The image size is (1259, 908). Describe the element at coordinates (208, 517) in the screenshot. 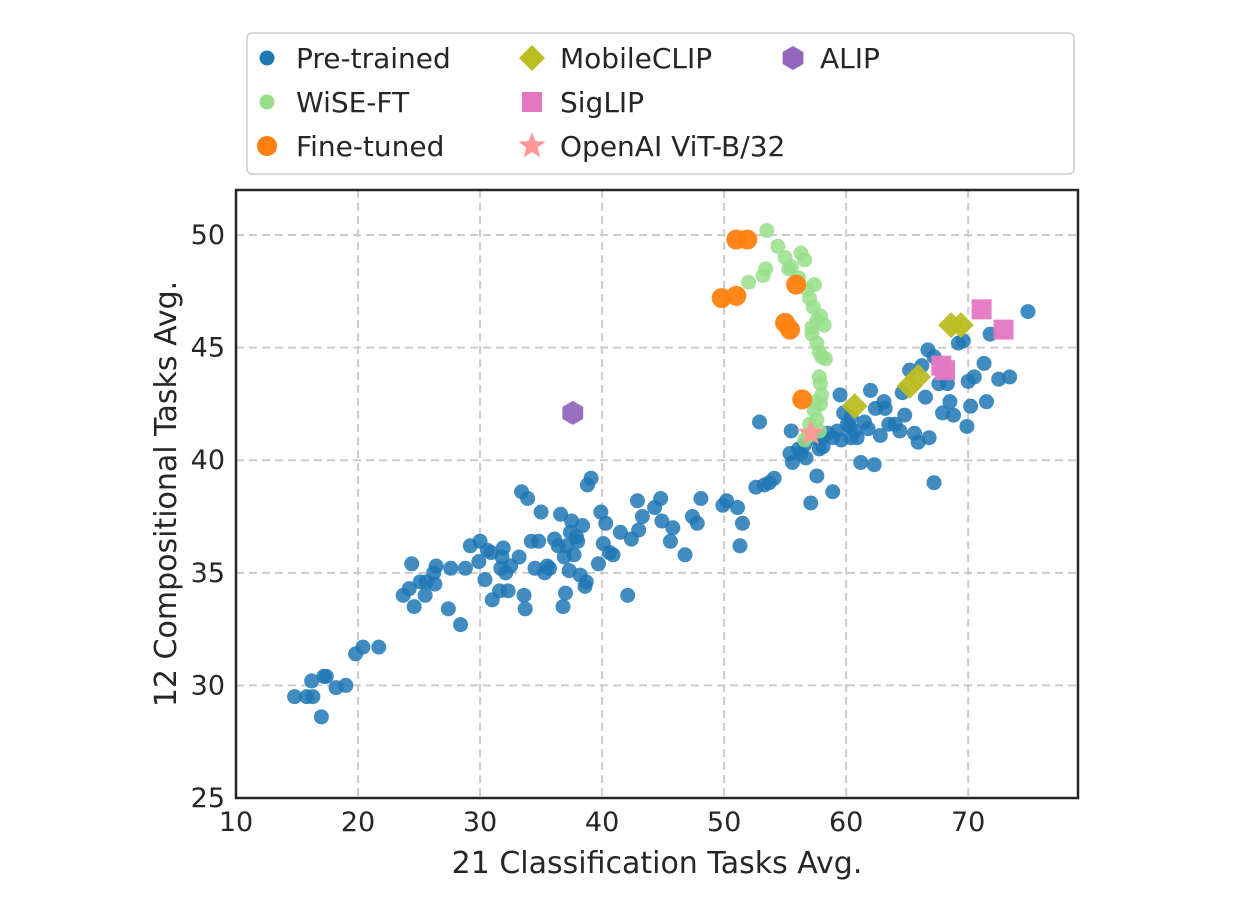

I see `y-tick-labels: 25 30 35 40 45 50` at that location.